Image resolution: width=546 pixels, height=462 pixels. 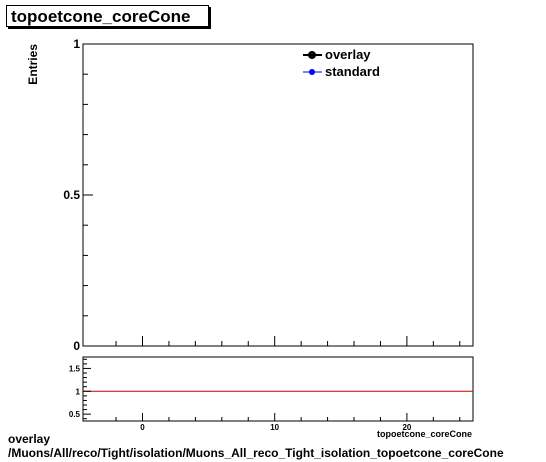 What do you see at coordinates (274, 427) in the screenshot?
I see `ratio-x-tick-label: 10` at bounding box center [274, 427].